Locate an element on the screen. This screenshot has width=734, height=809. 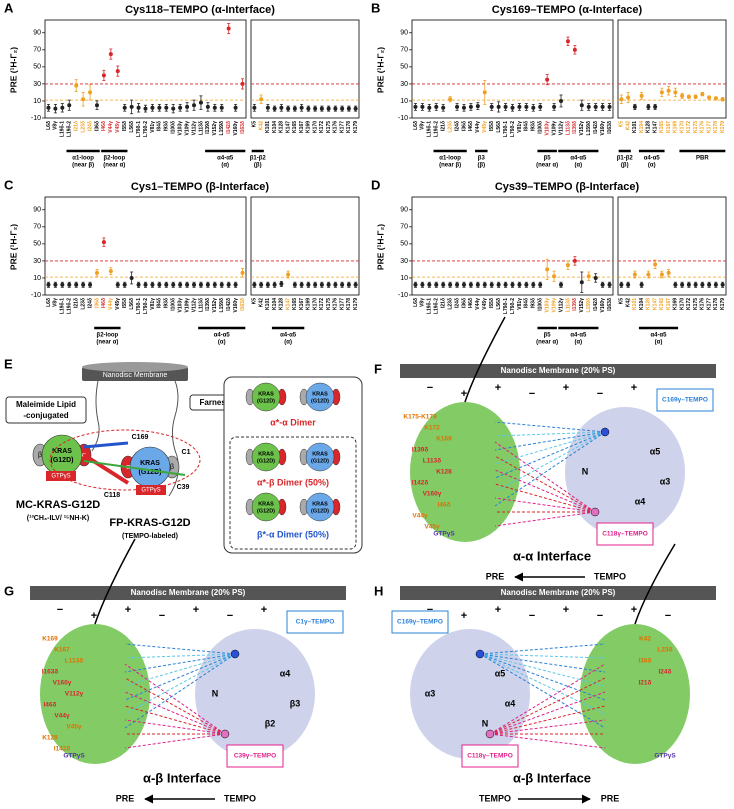
plot-frame is located at coordinates (512, 246).